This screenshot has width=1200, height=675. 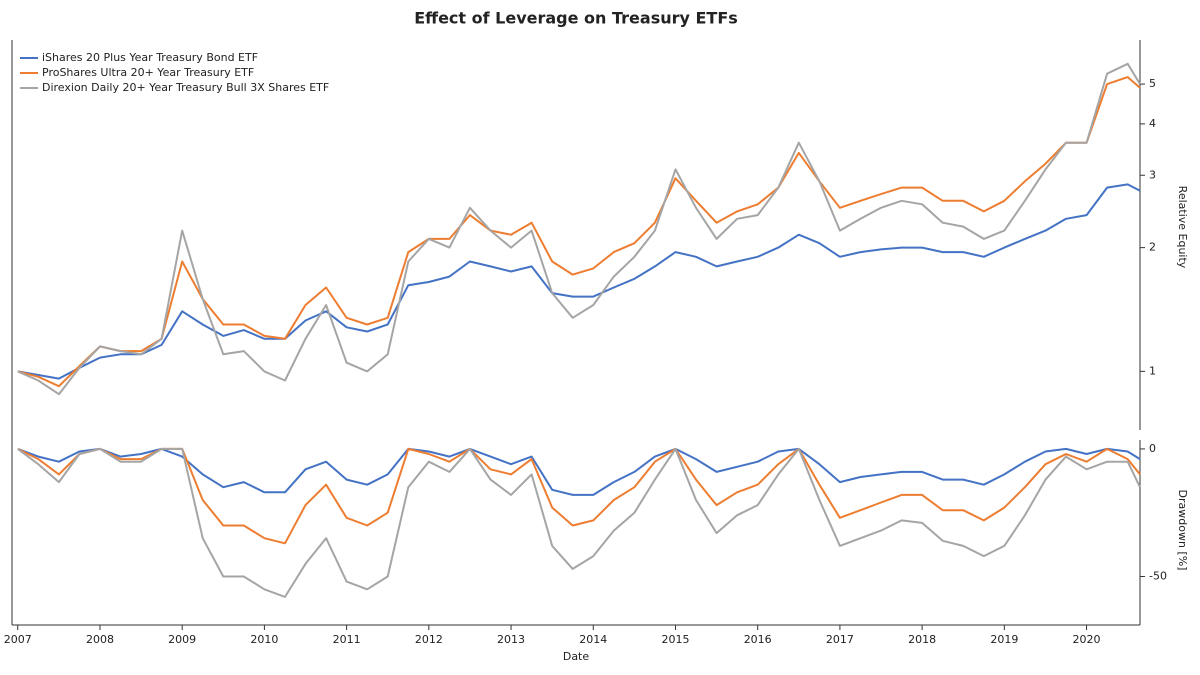 What do you see at coordinates (1152, 448) in the screenshot?
I see `y-tick-label: 0` at bounding box center [1152, 448].